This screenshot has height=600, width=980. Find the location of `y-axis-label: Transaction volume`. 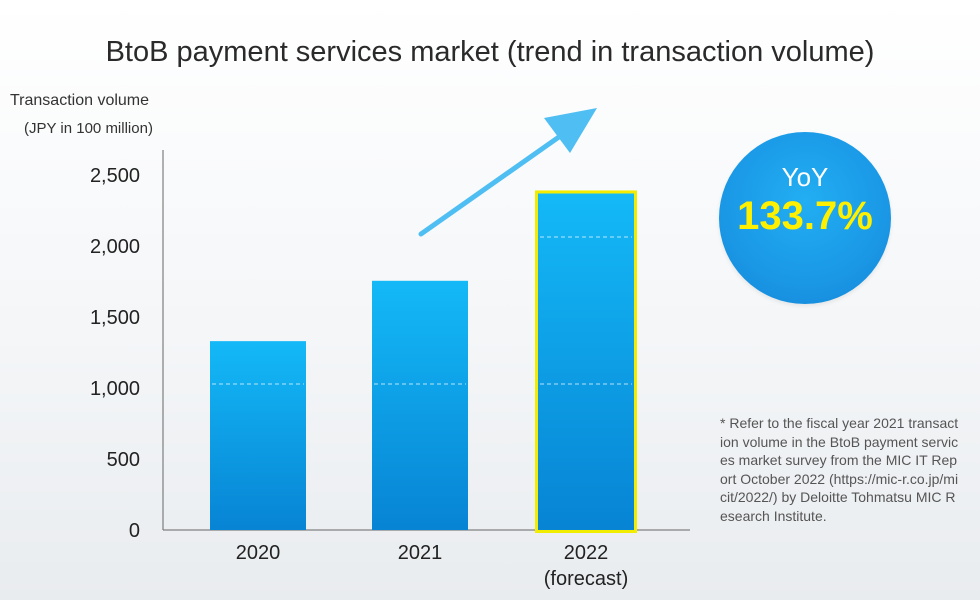

y-axis-label: Transaction volume is located at coordinates (80, 100).